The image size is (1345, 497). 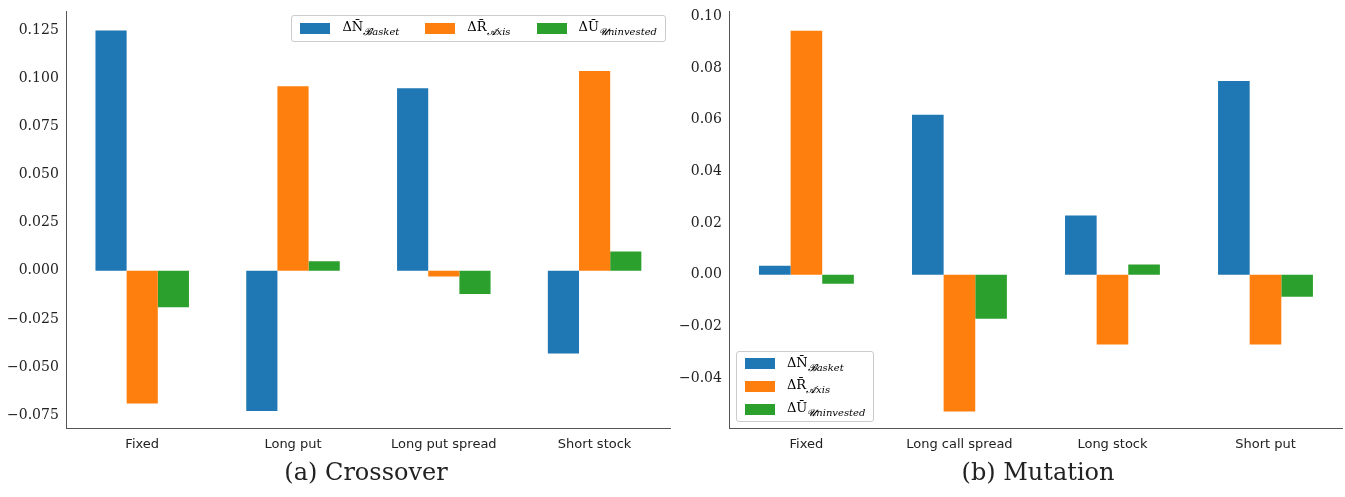 What do you see at coordinates (594, 443) in the screenshot?
I see `x-tick-label: Short stock` at bounding box center [594, 443].